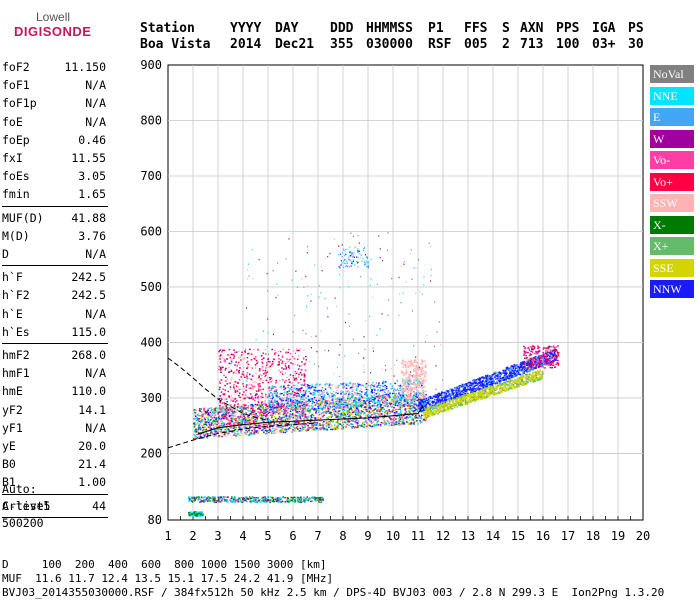  Describe the element at coordinates (88, 217) in the screenshot. I see `param-value: 41.88` at that location.